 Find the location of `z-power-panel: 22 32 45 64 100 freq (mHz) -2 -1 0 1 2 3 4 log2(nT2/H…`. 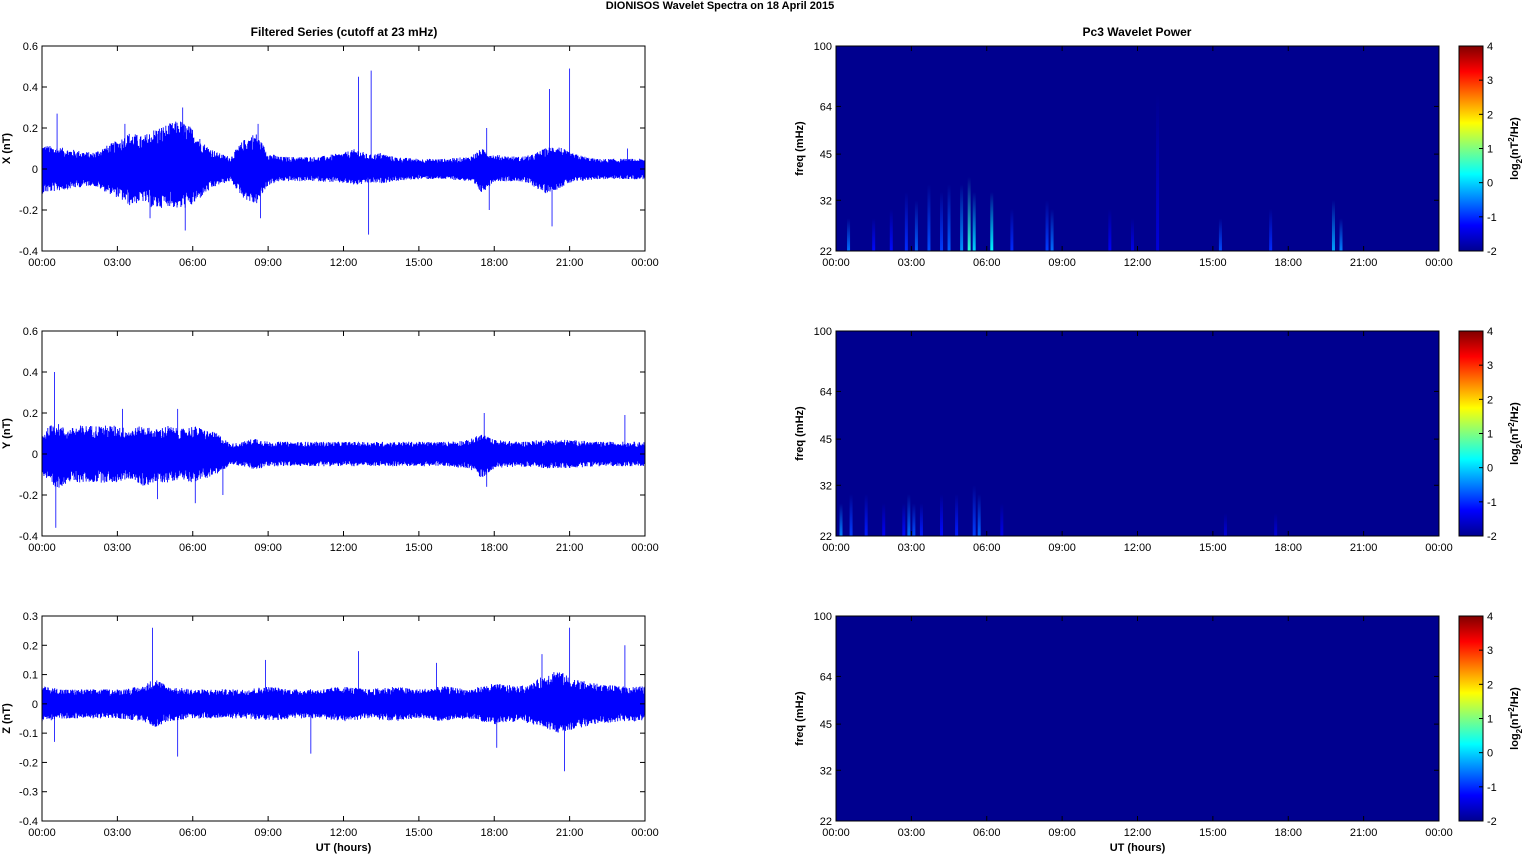

z-power-panel: 22 32 45 64 100 freq (mHz) -2 -1 0 1 2 3 4 log2(nT2/H… is located at coordinates (1159, 732).